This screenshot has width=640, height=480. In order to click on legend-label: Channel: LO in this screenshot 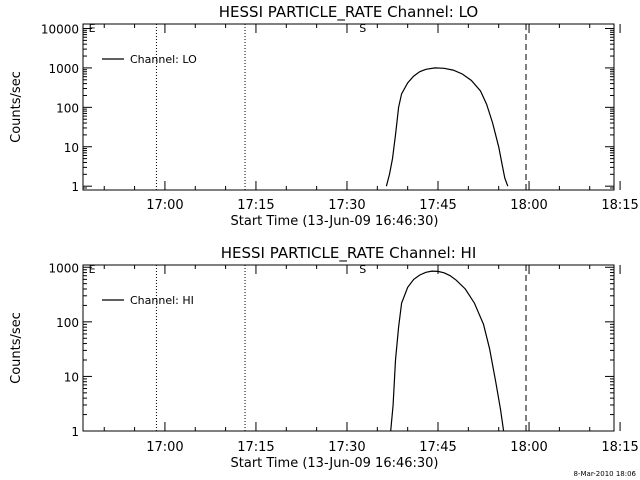, I will do `click(163, 59)`.